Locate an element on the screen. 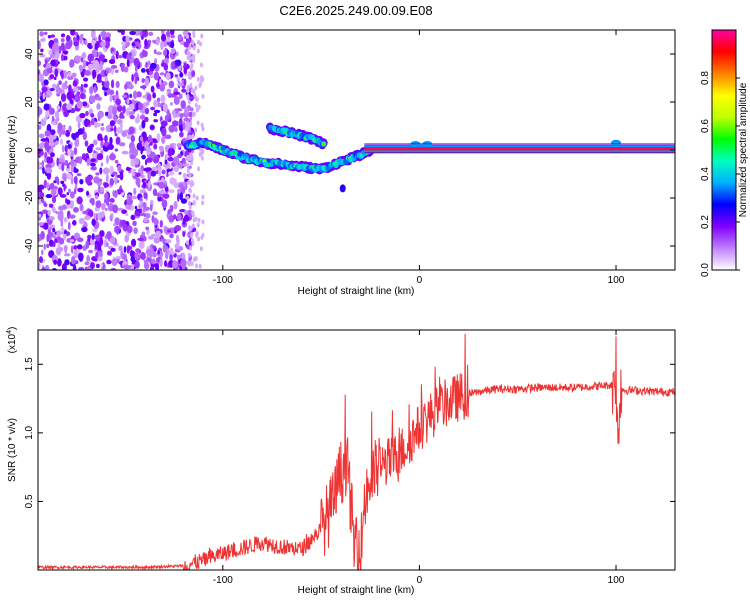 The width and height of the screenshot is (750, 605). spectrogram-xlabel: Height of straight line (km) is located at coordinates (356, 291).